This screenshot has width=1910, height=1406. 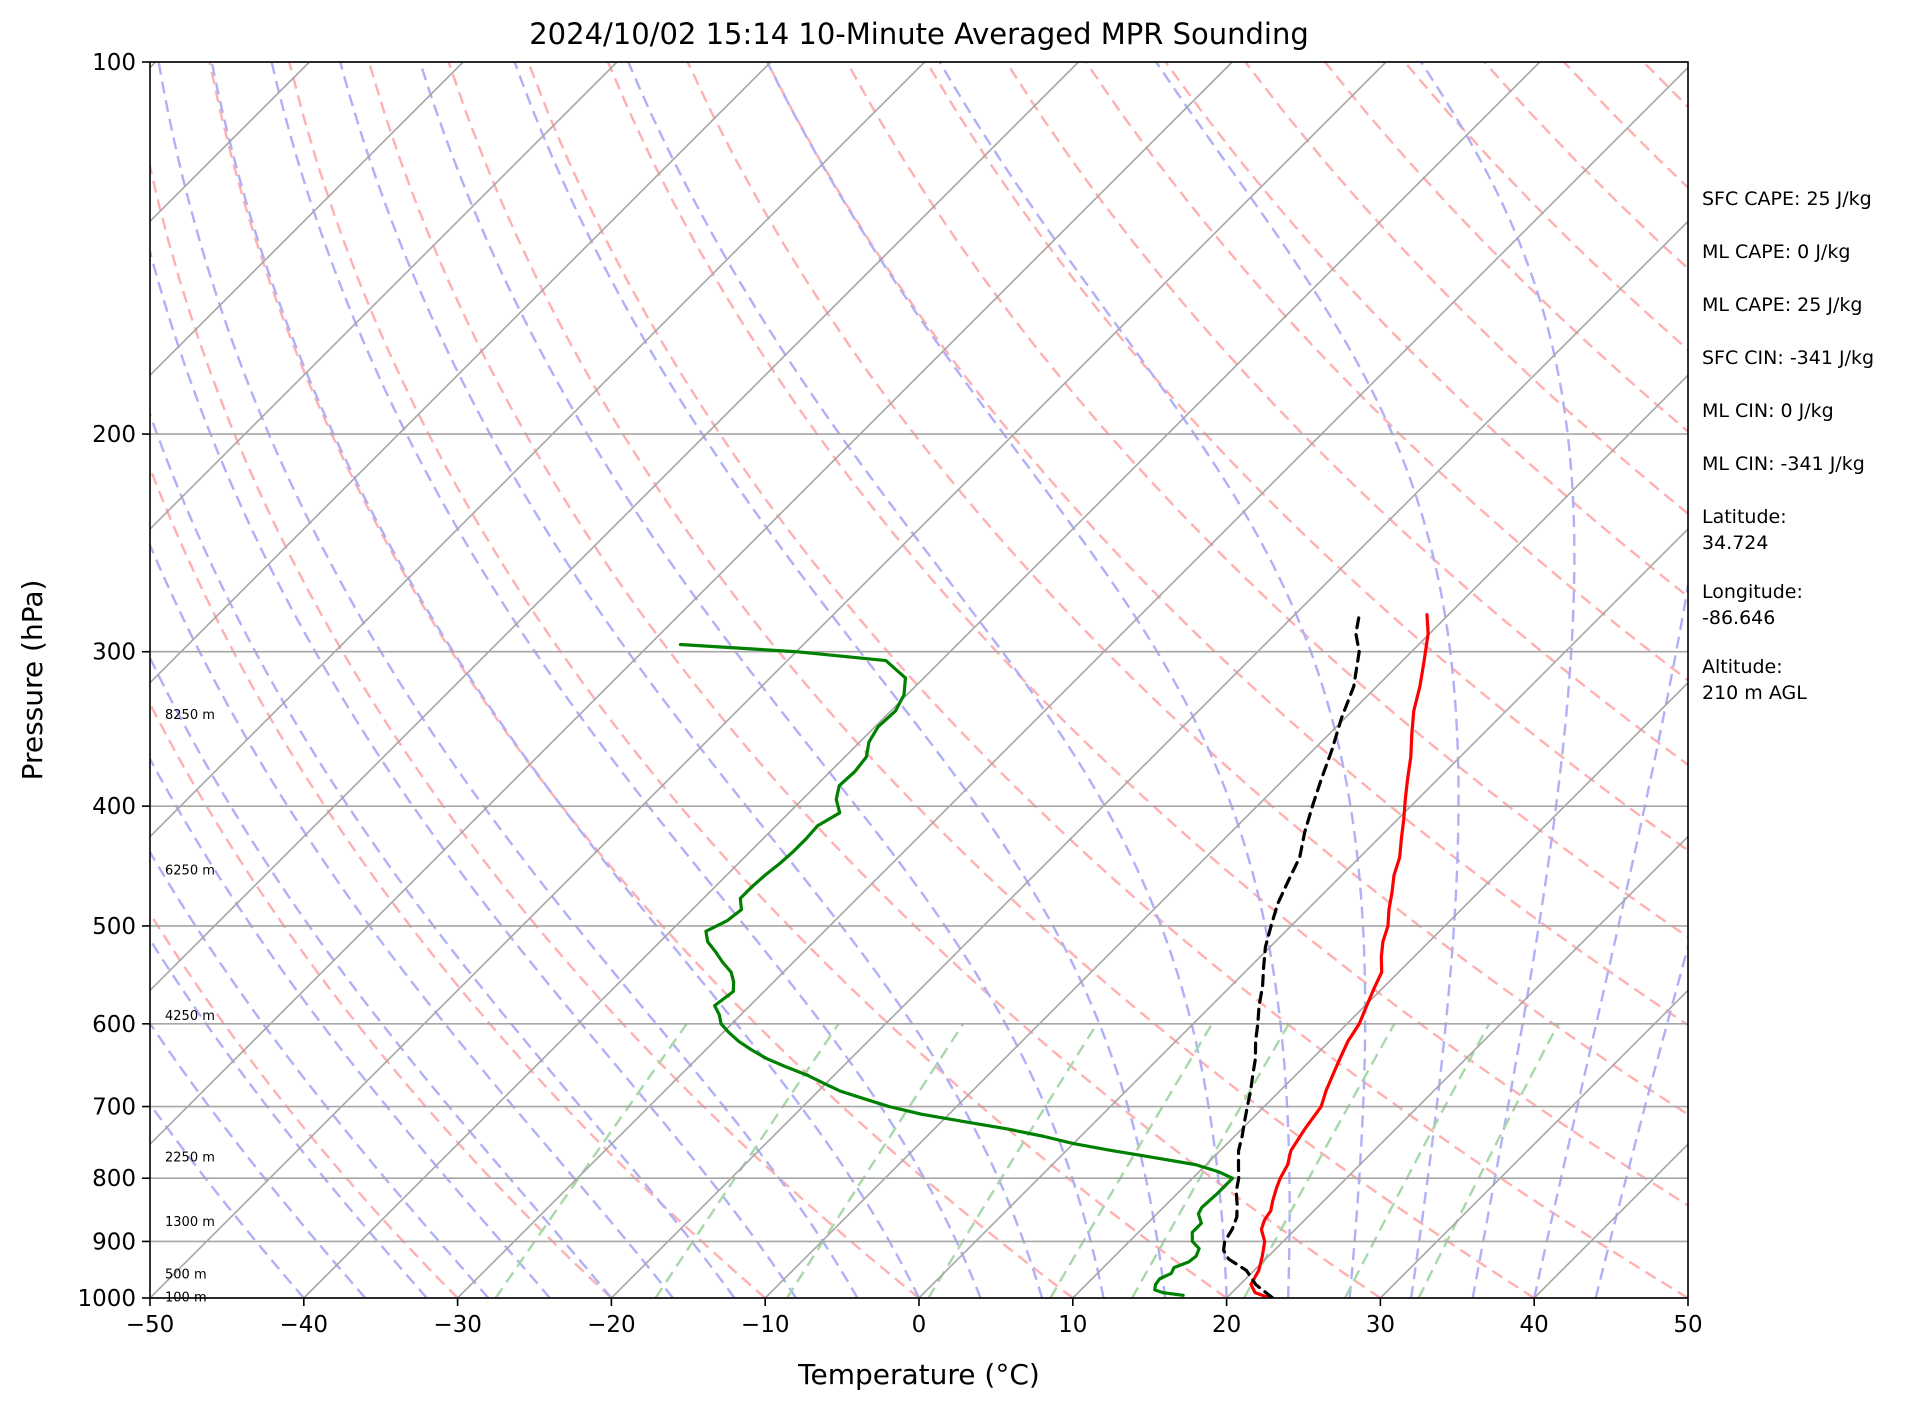 What do you see at coordinates (32, 680) in the screenshot?
I see `y-axis-label: Pressure (hPa)` at bounding box center [32, 680].